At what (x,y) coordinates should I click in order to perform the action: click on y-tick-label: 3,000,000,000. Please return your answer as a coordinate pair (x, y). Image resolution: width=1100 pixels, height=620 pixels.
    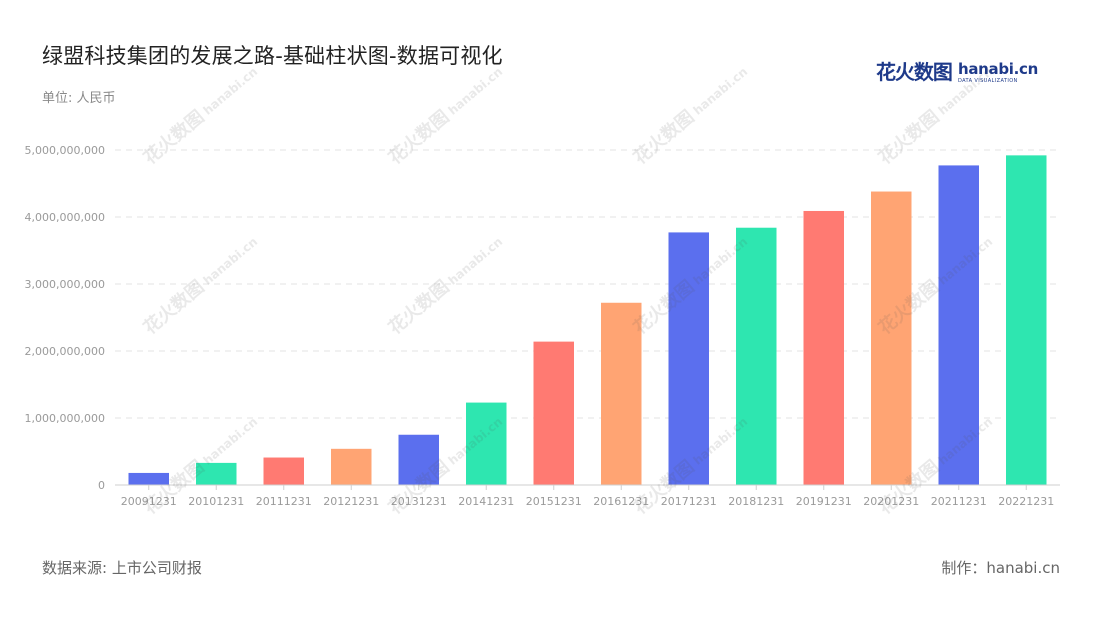
    Looking at the image, I should click on (65, 284).